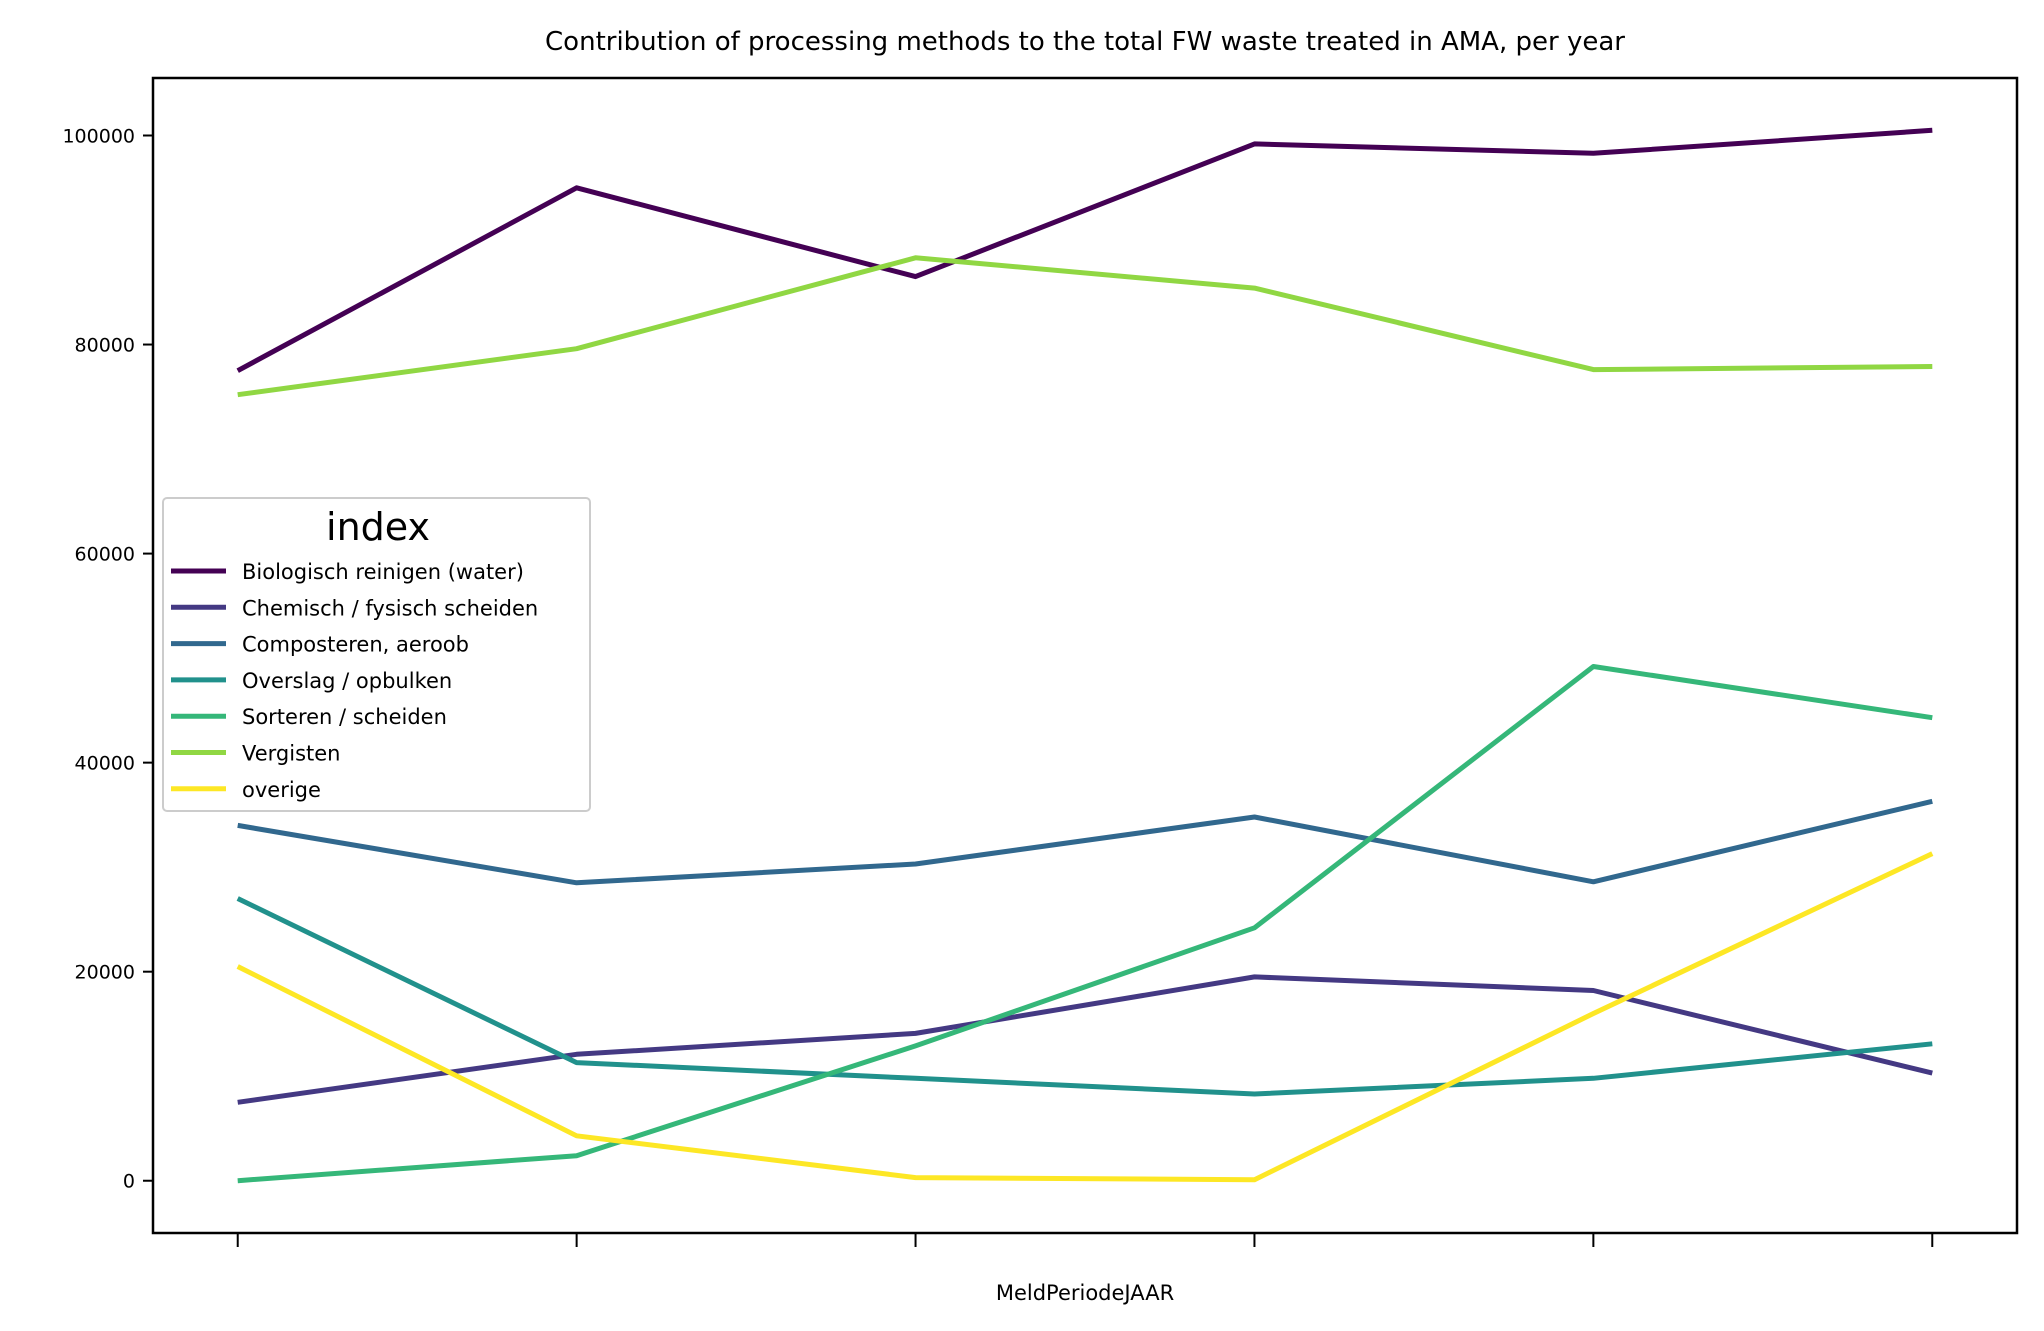 This screenshot has width=2044, height=1331. What do you see at coordinates (105, 346) in the screenshot?
I see `y-tick-label: 80000` at bounding box center [105, 346].